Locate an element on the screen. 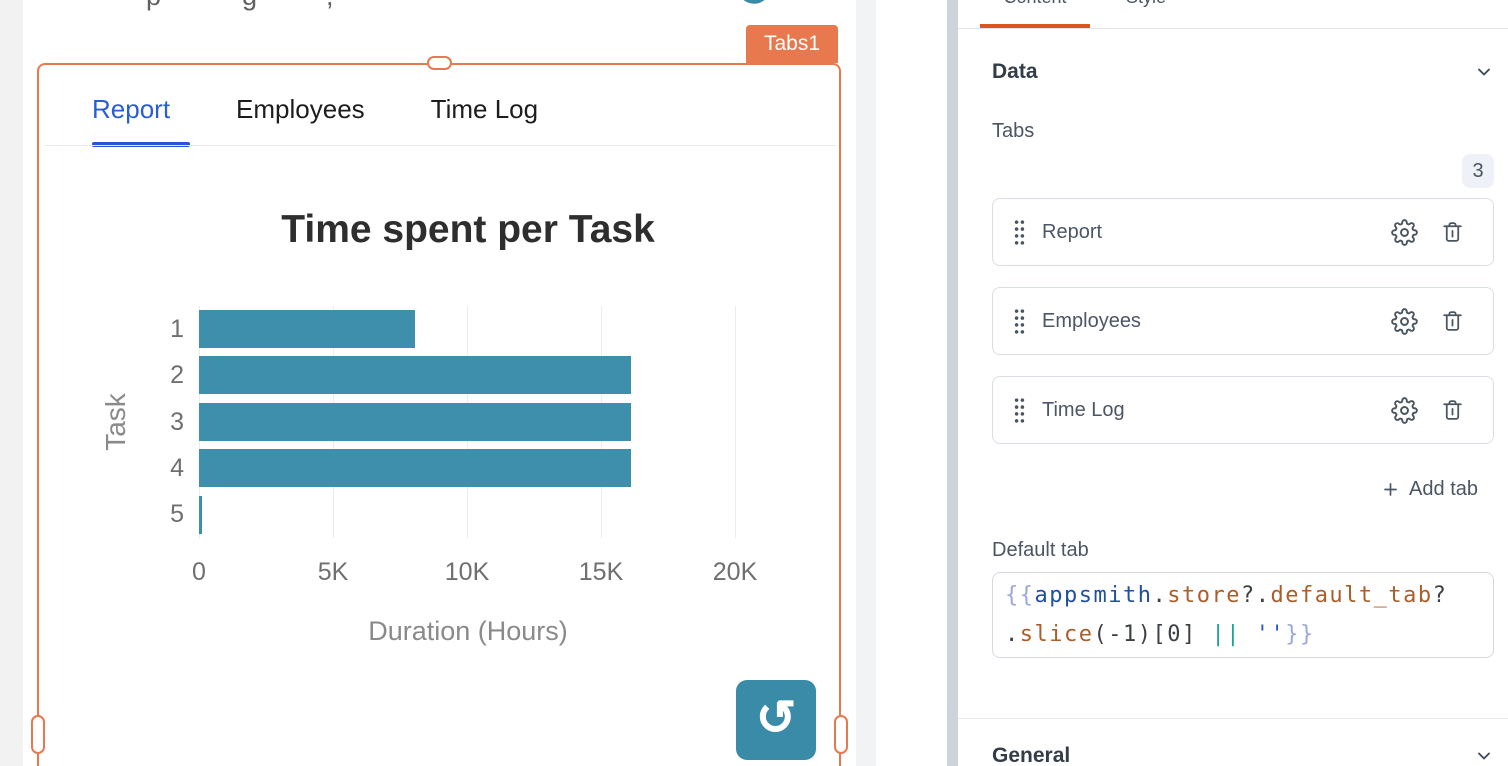 This screenshot has height=766, width=1508. canvas-tab-employees: Employees is located at coordinates (300, 109).